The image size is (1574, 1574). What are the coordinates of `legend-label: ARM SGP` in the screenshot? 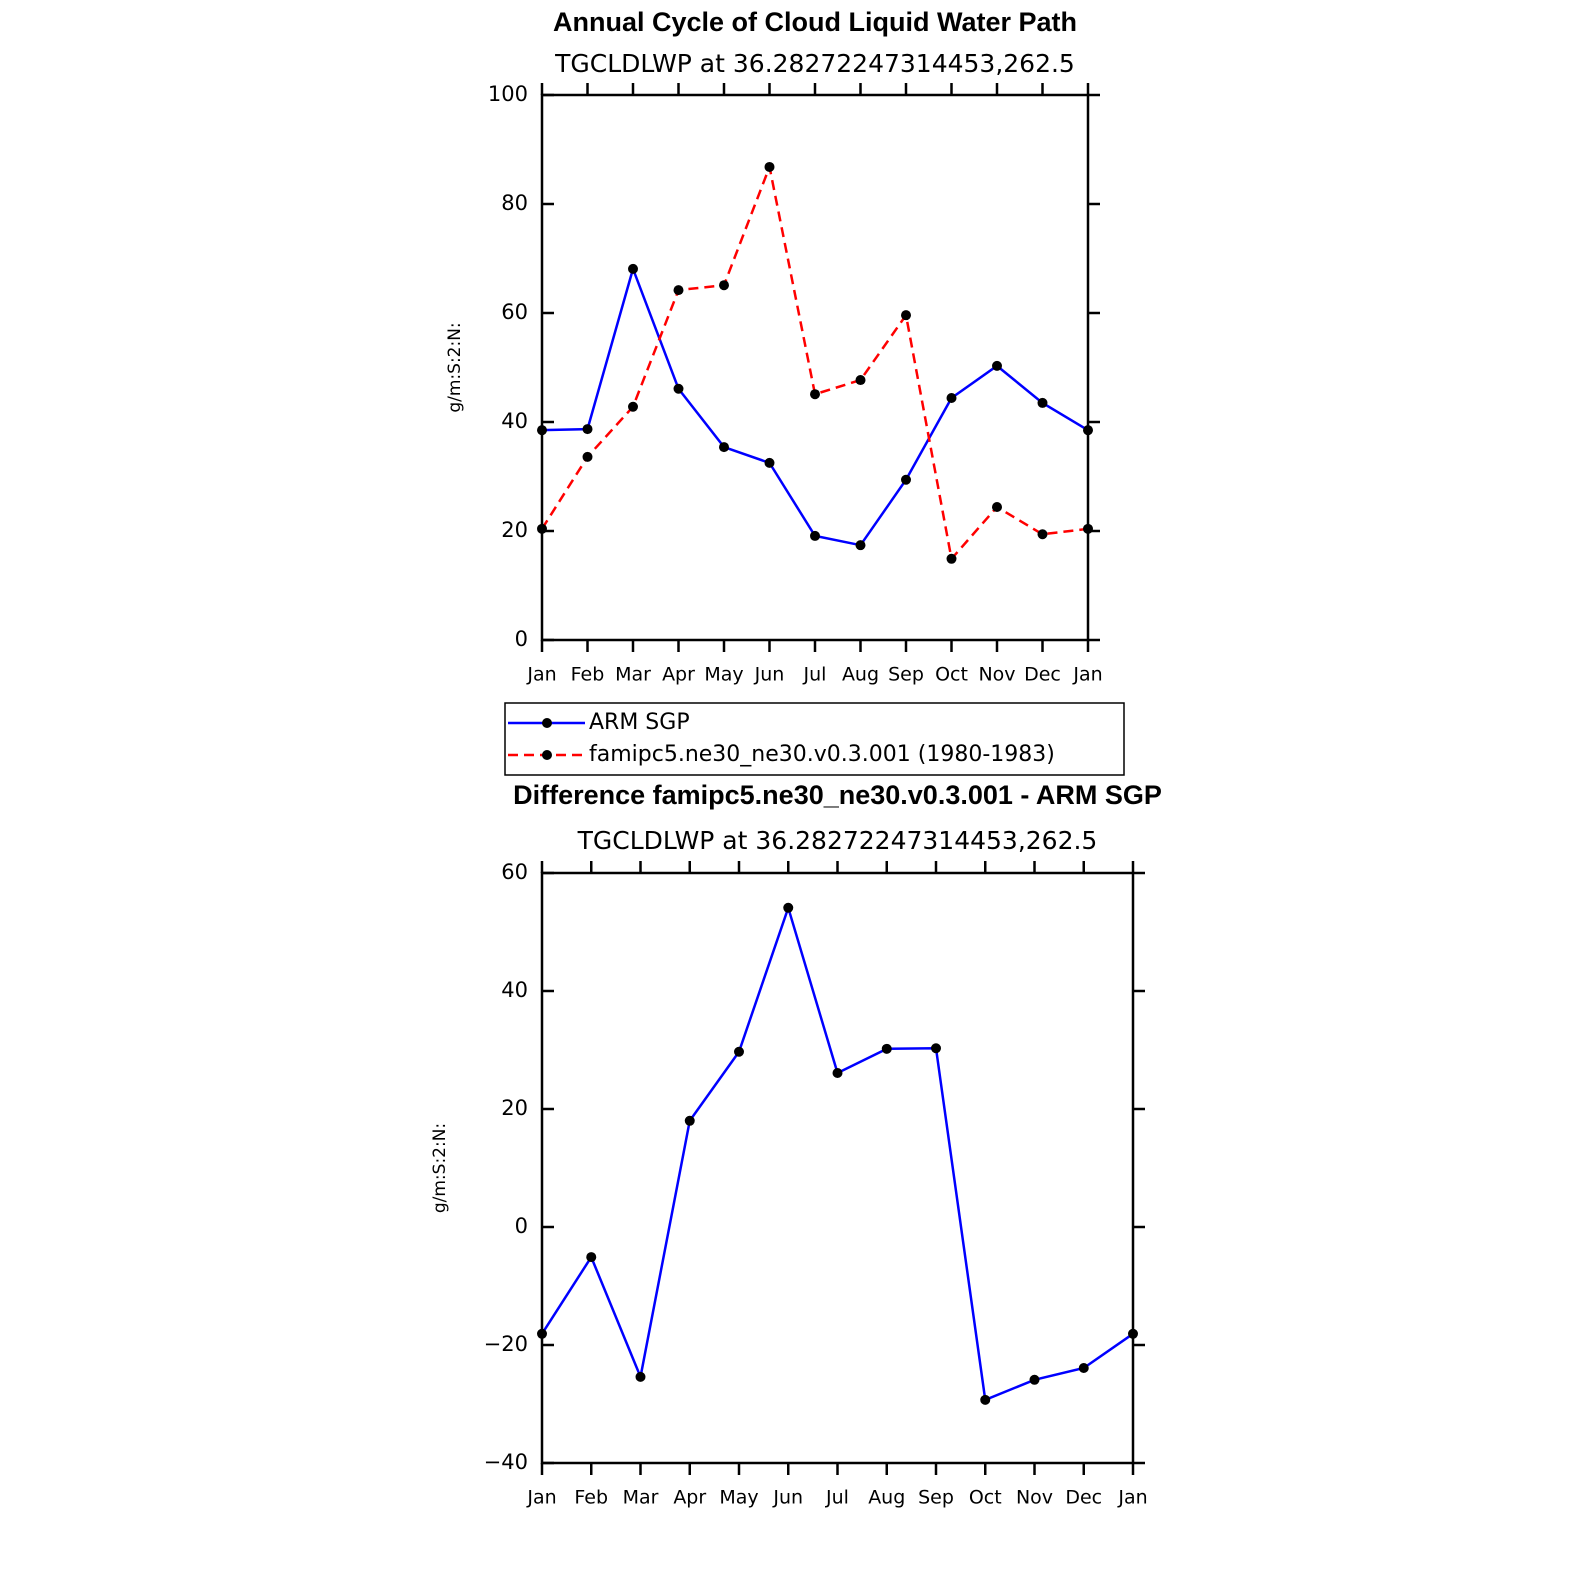 It's located at (639, 722).